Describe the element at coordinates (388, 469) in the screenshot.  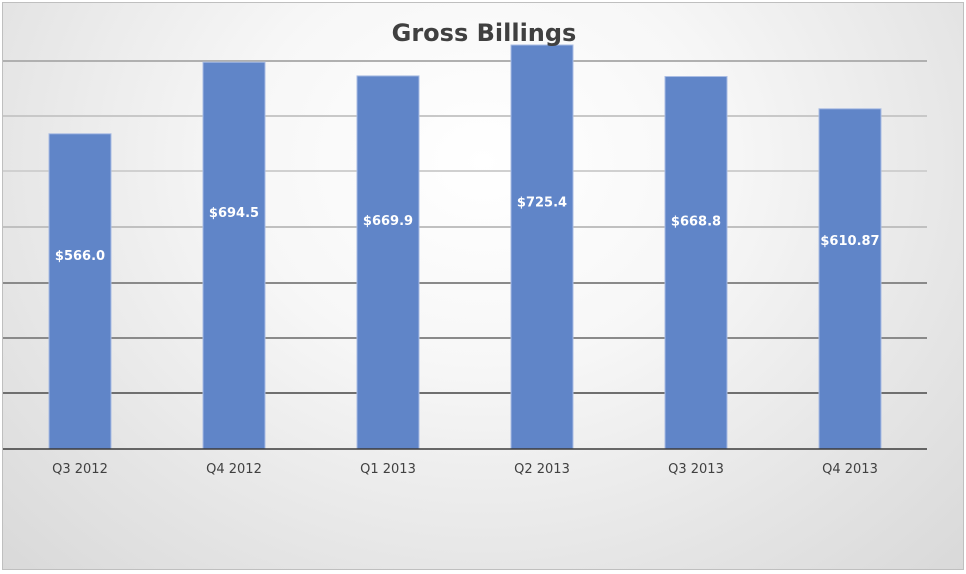
I see `x-tick-label: Q1 2013` at that location.